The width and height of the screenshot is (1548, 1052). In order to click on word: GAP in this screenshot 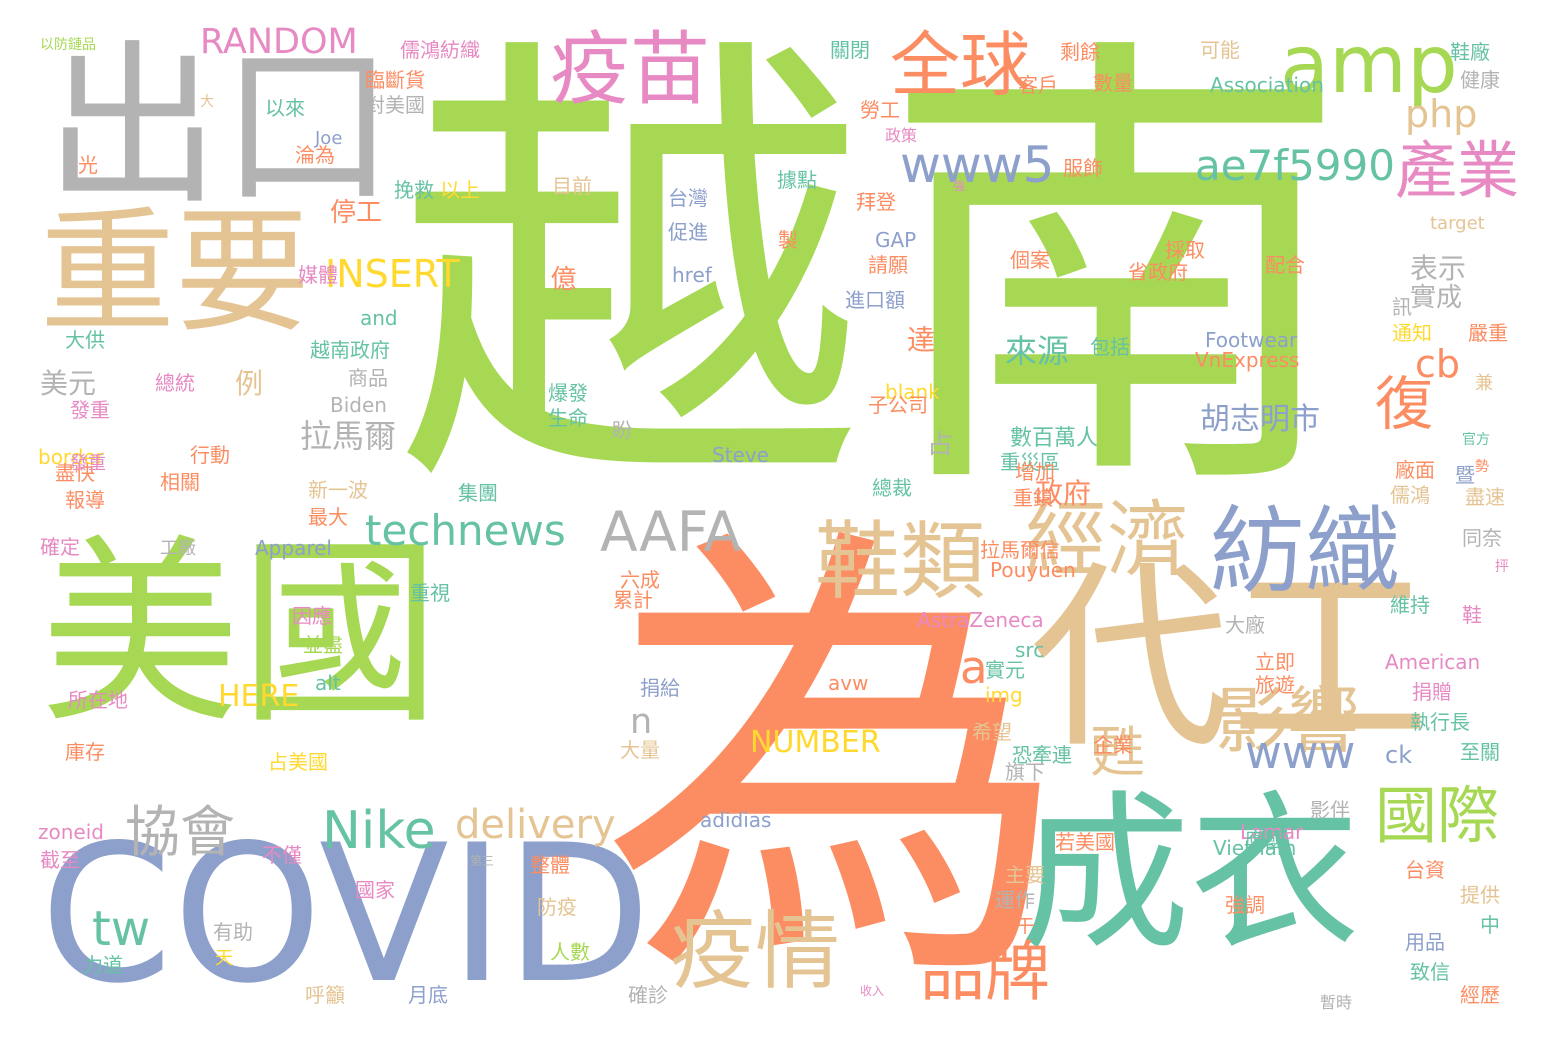, I will do `click(896, 240)`.